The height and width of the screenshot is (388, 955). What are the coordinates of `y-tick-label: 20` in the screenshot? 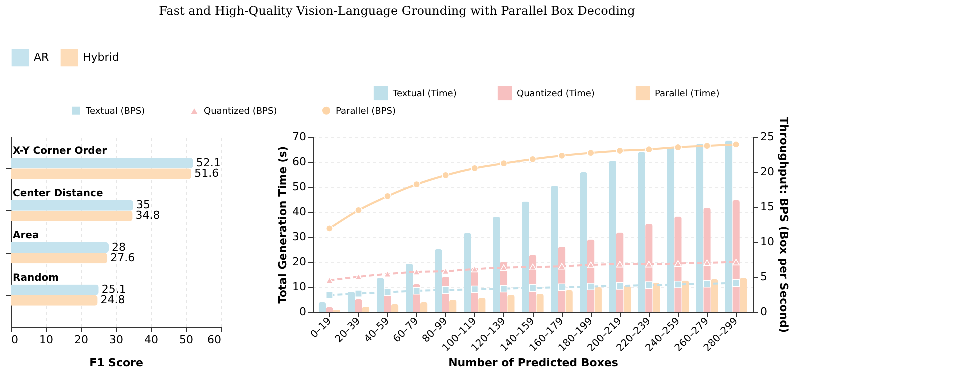 It's located at (299, 262).